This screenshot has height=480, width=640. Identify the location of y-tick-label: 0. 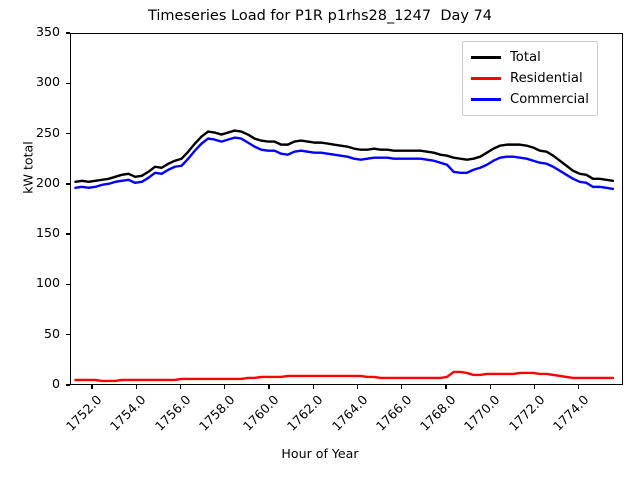
(55, 383).